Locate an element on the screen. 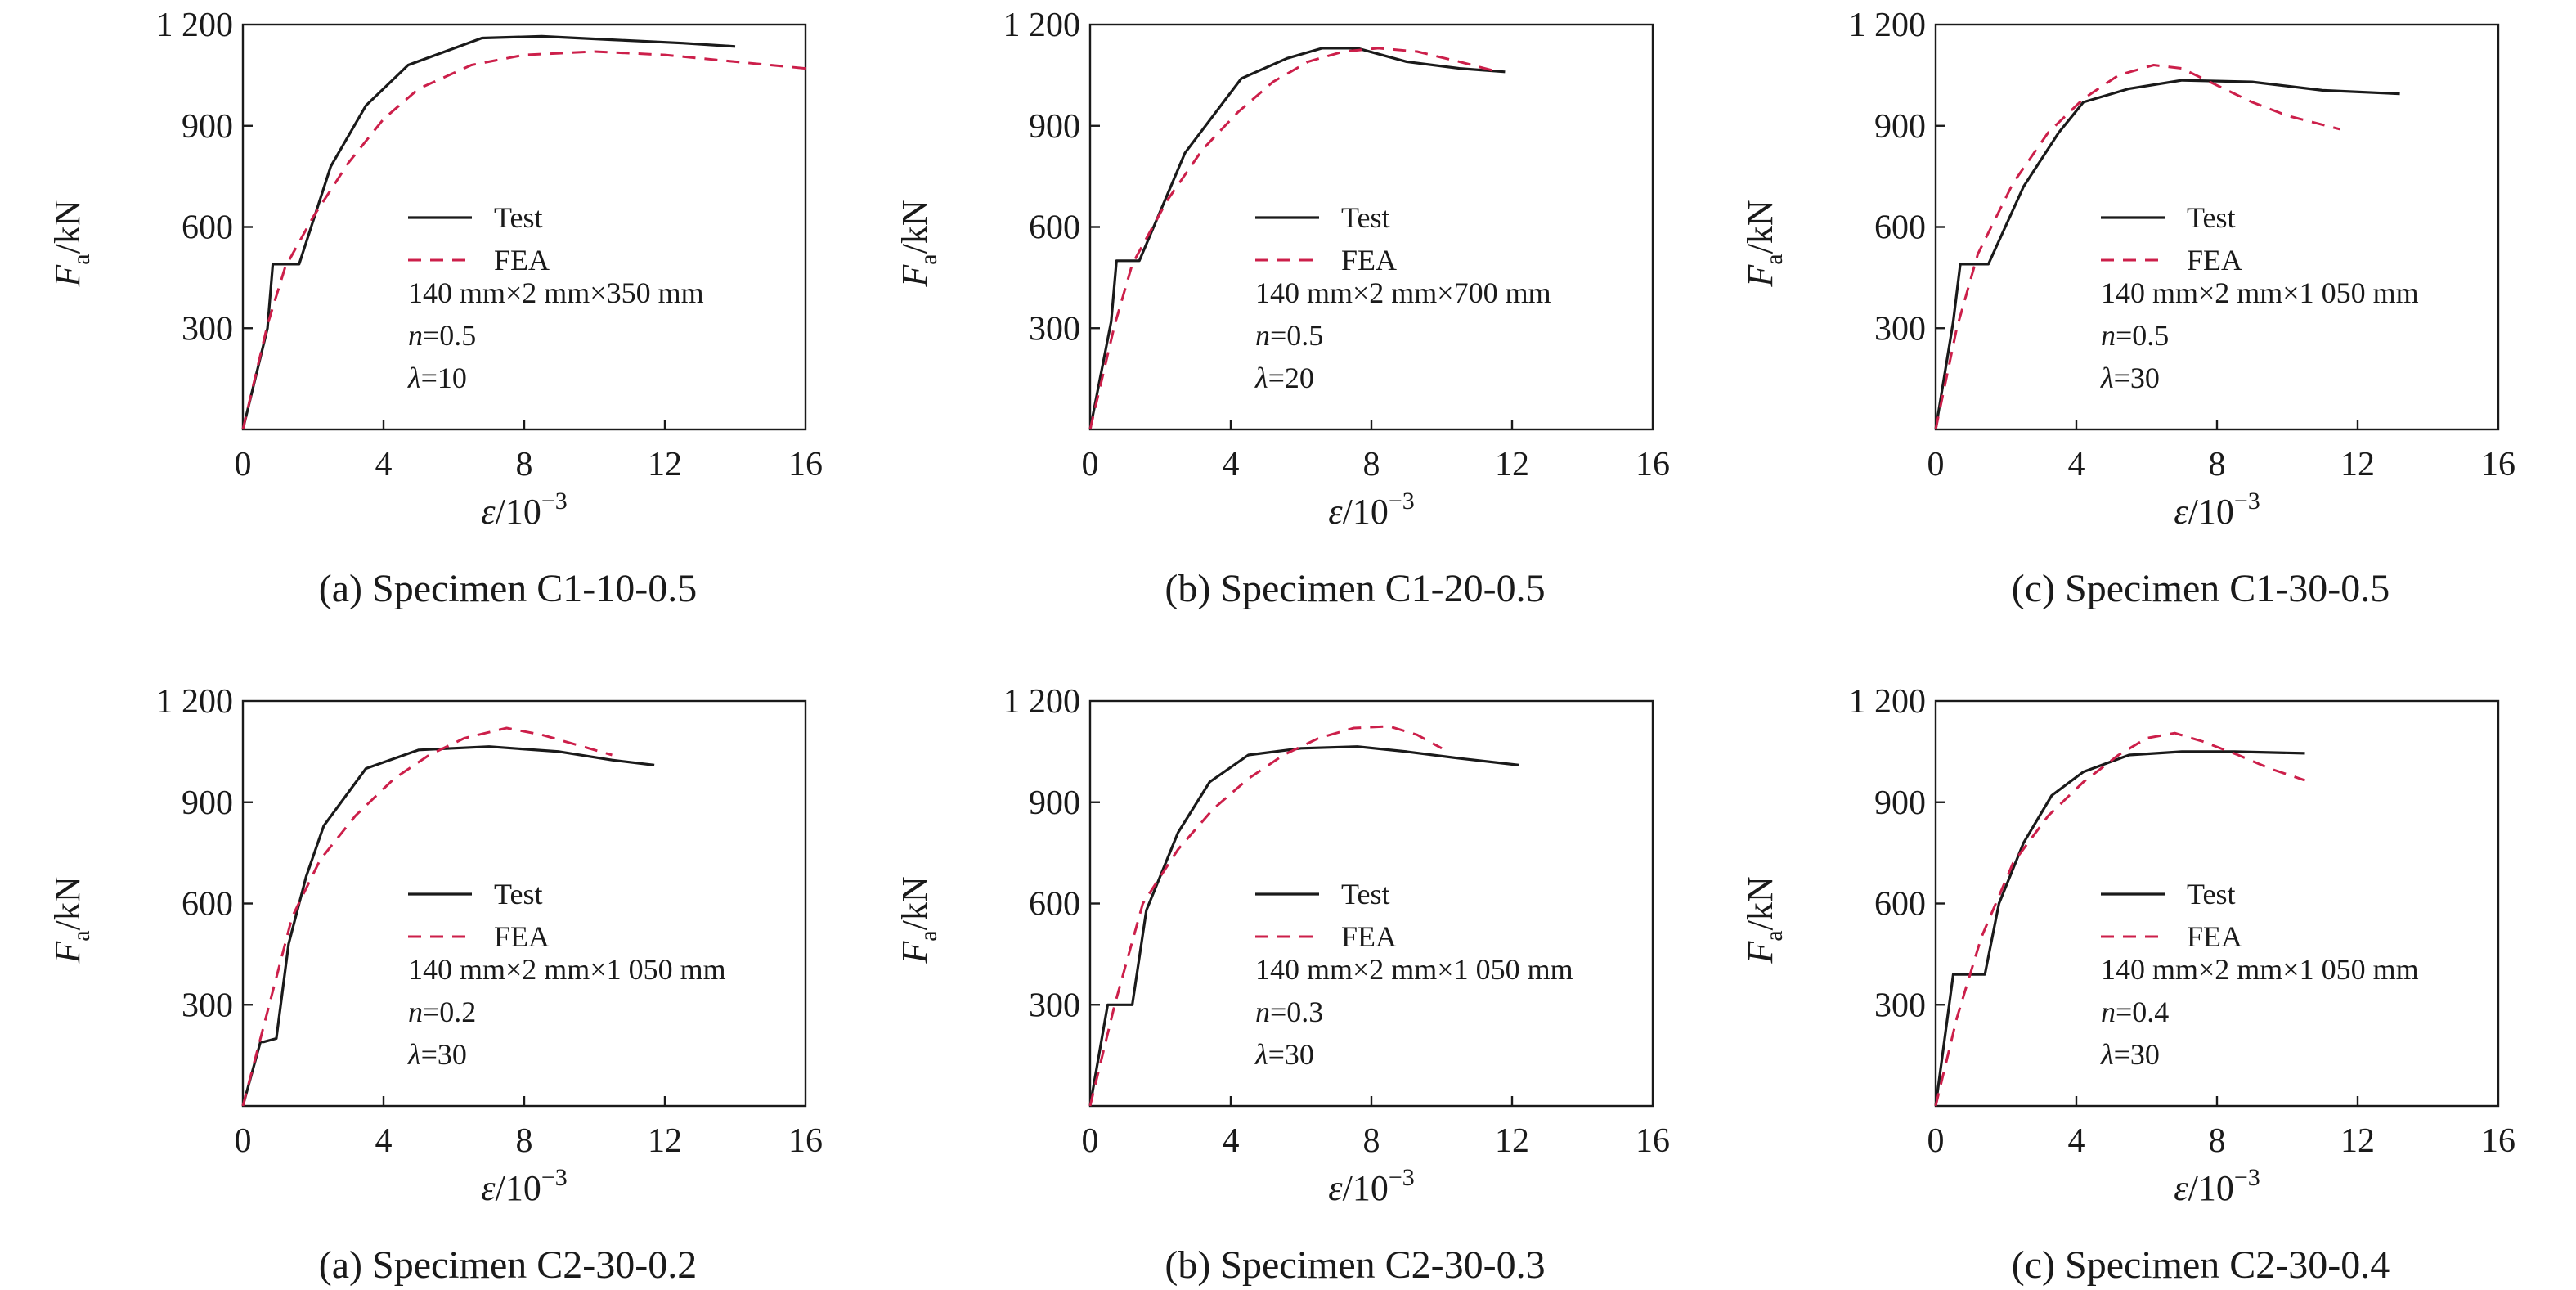 This screenshot has width=2576, height=1290. panel-caption: (a) Specimen C1-10-0.5 is located at coordinates (508, 588).